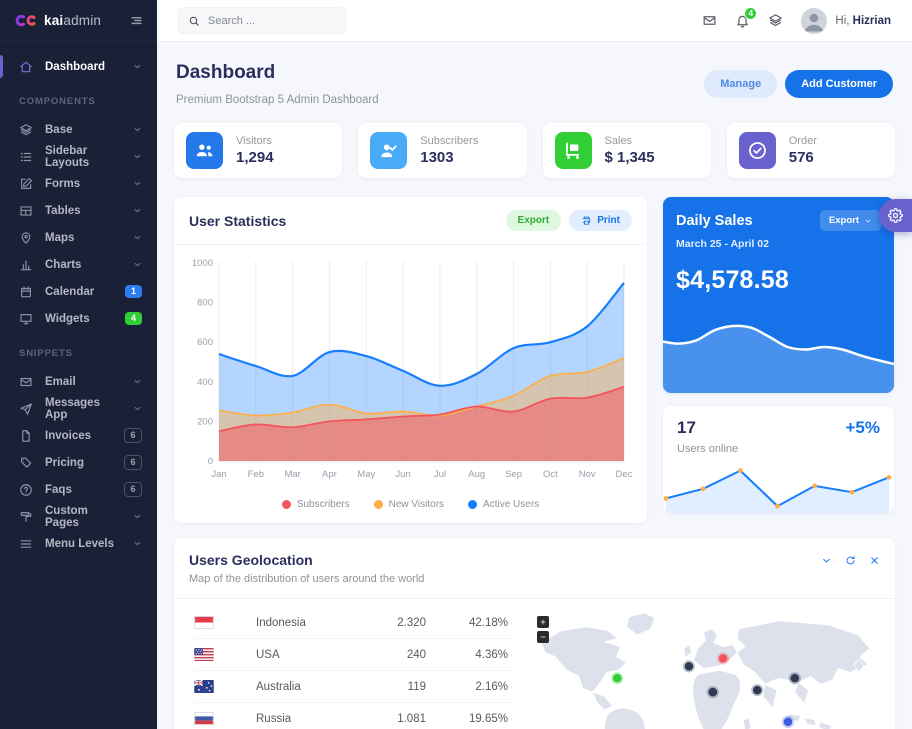  Describe the element at coordinates (801, 157) in the screenshot. I see `stat-value: 576` at that location.